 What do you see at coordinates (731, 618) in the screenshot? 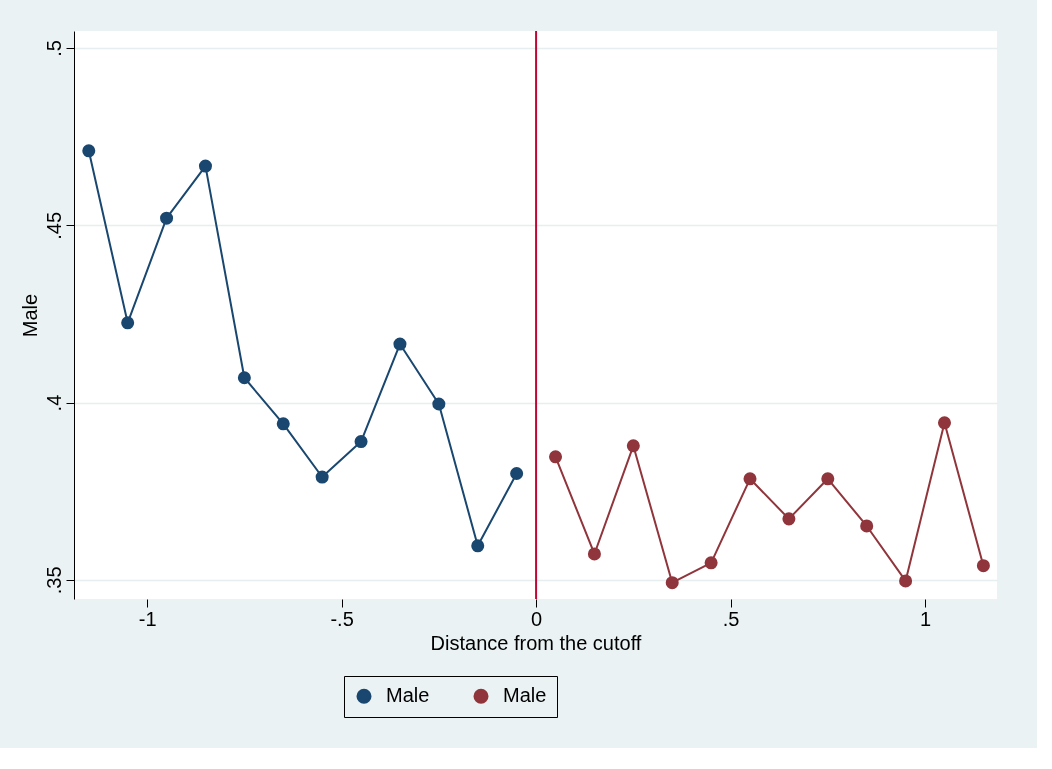
I see `x-tick-label: .5` at bounding box center [731, 618].